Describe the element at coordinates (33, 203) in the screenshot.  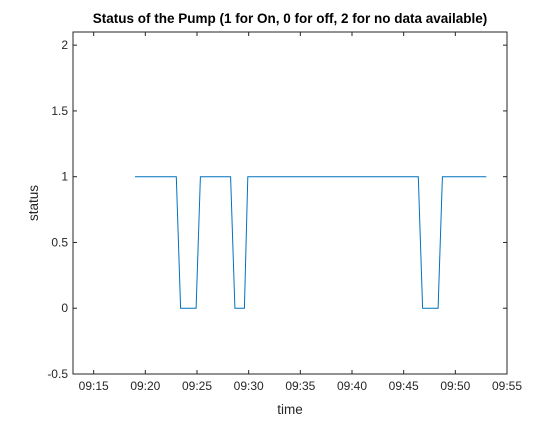
I see `y-axis-label: status` at that location.